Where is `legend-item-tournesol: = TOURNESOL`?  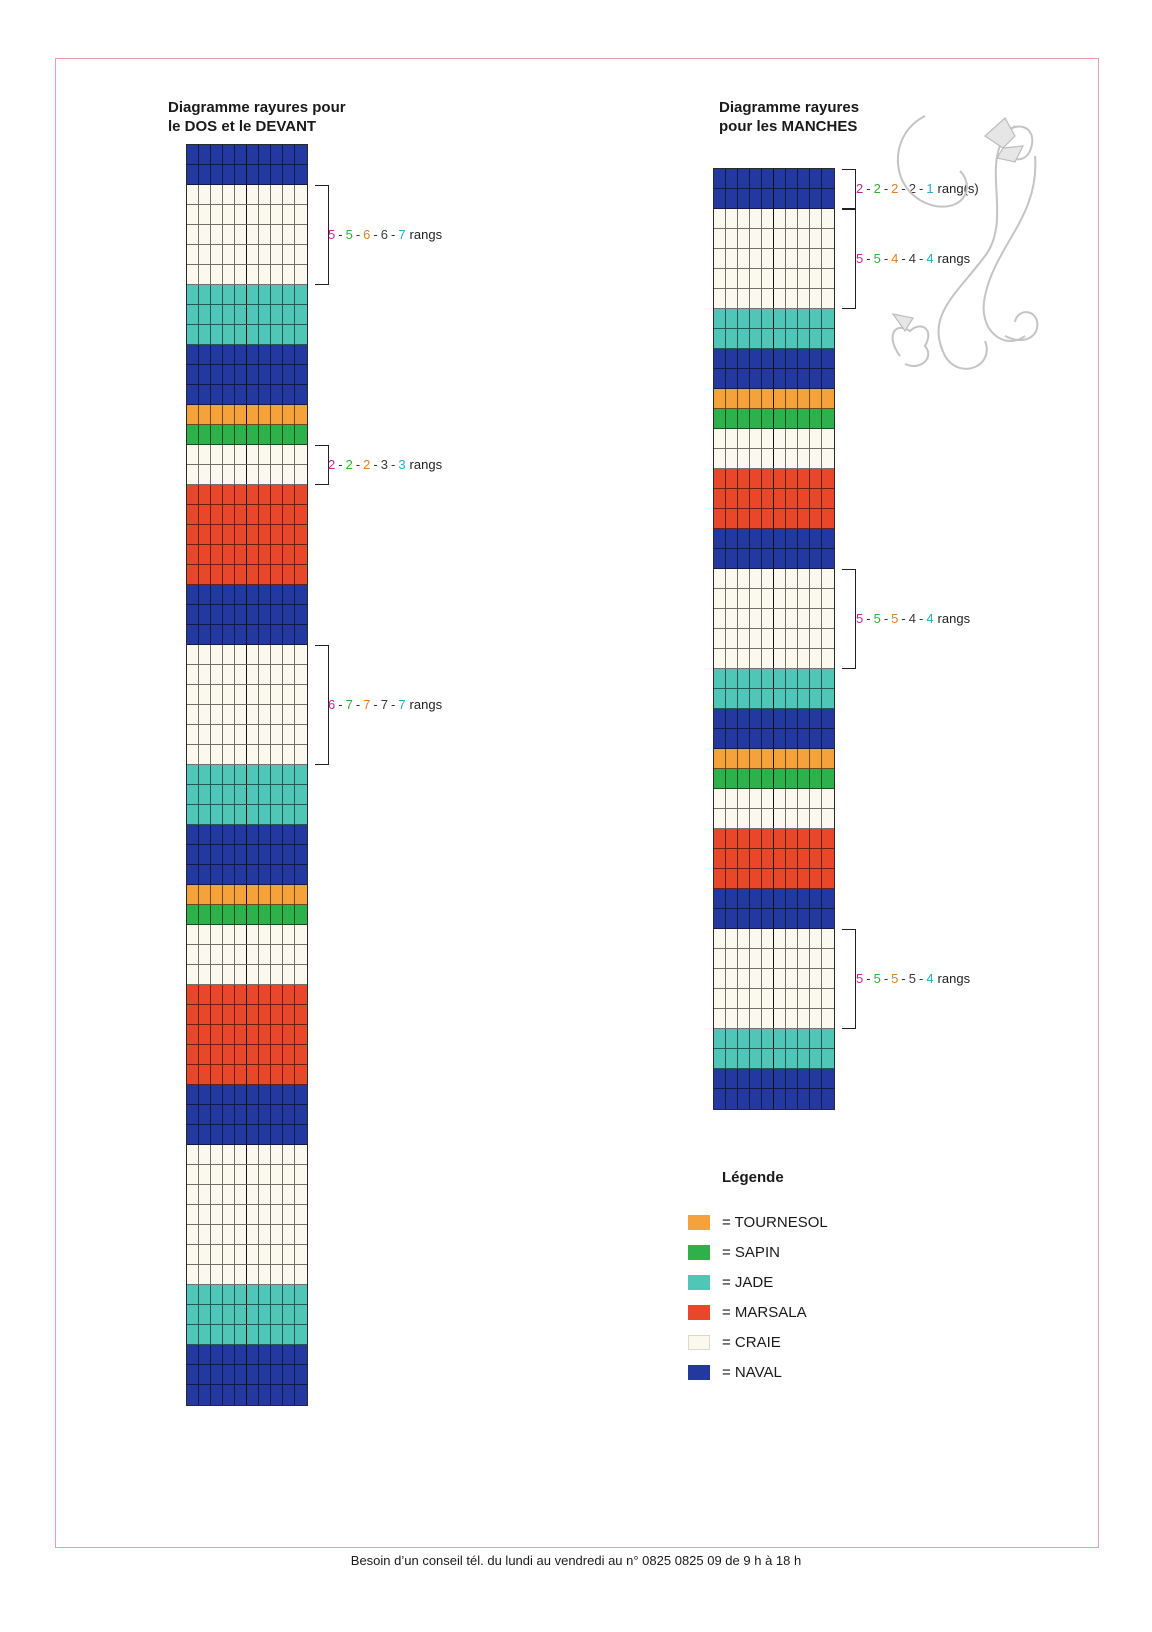 legend-item-tournesol: = TOURNESOL is located at coordinates (758, 1222).